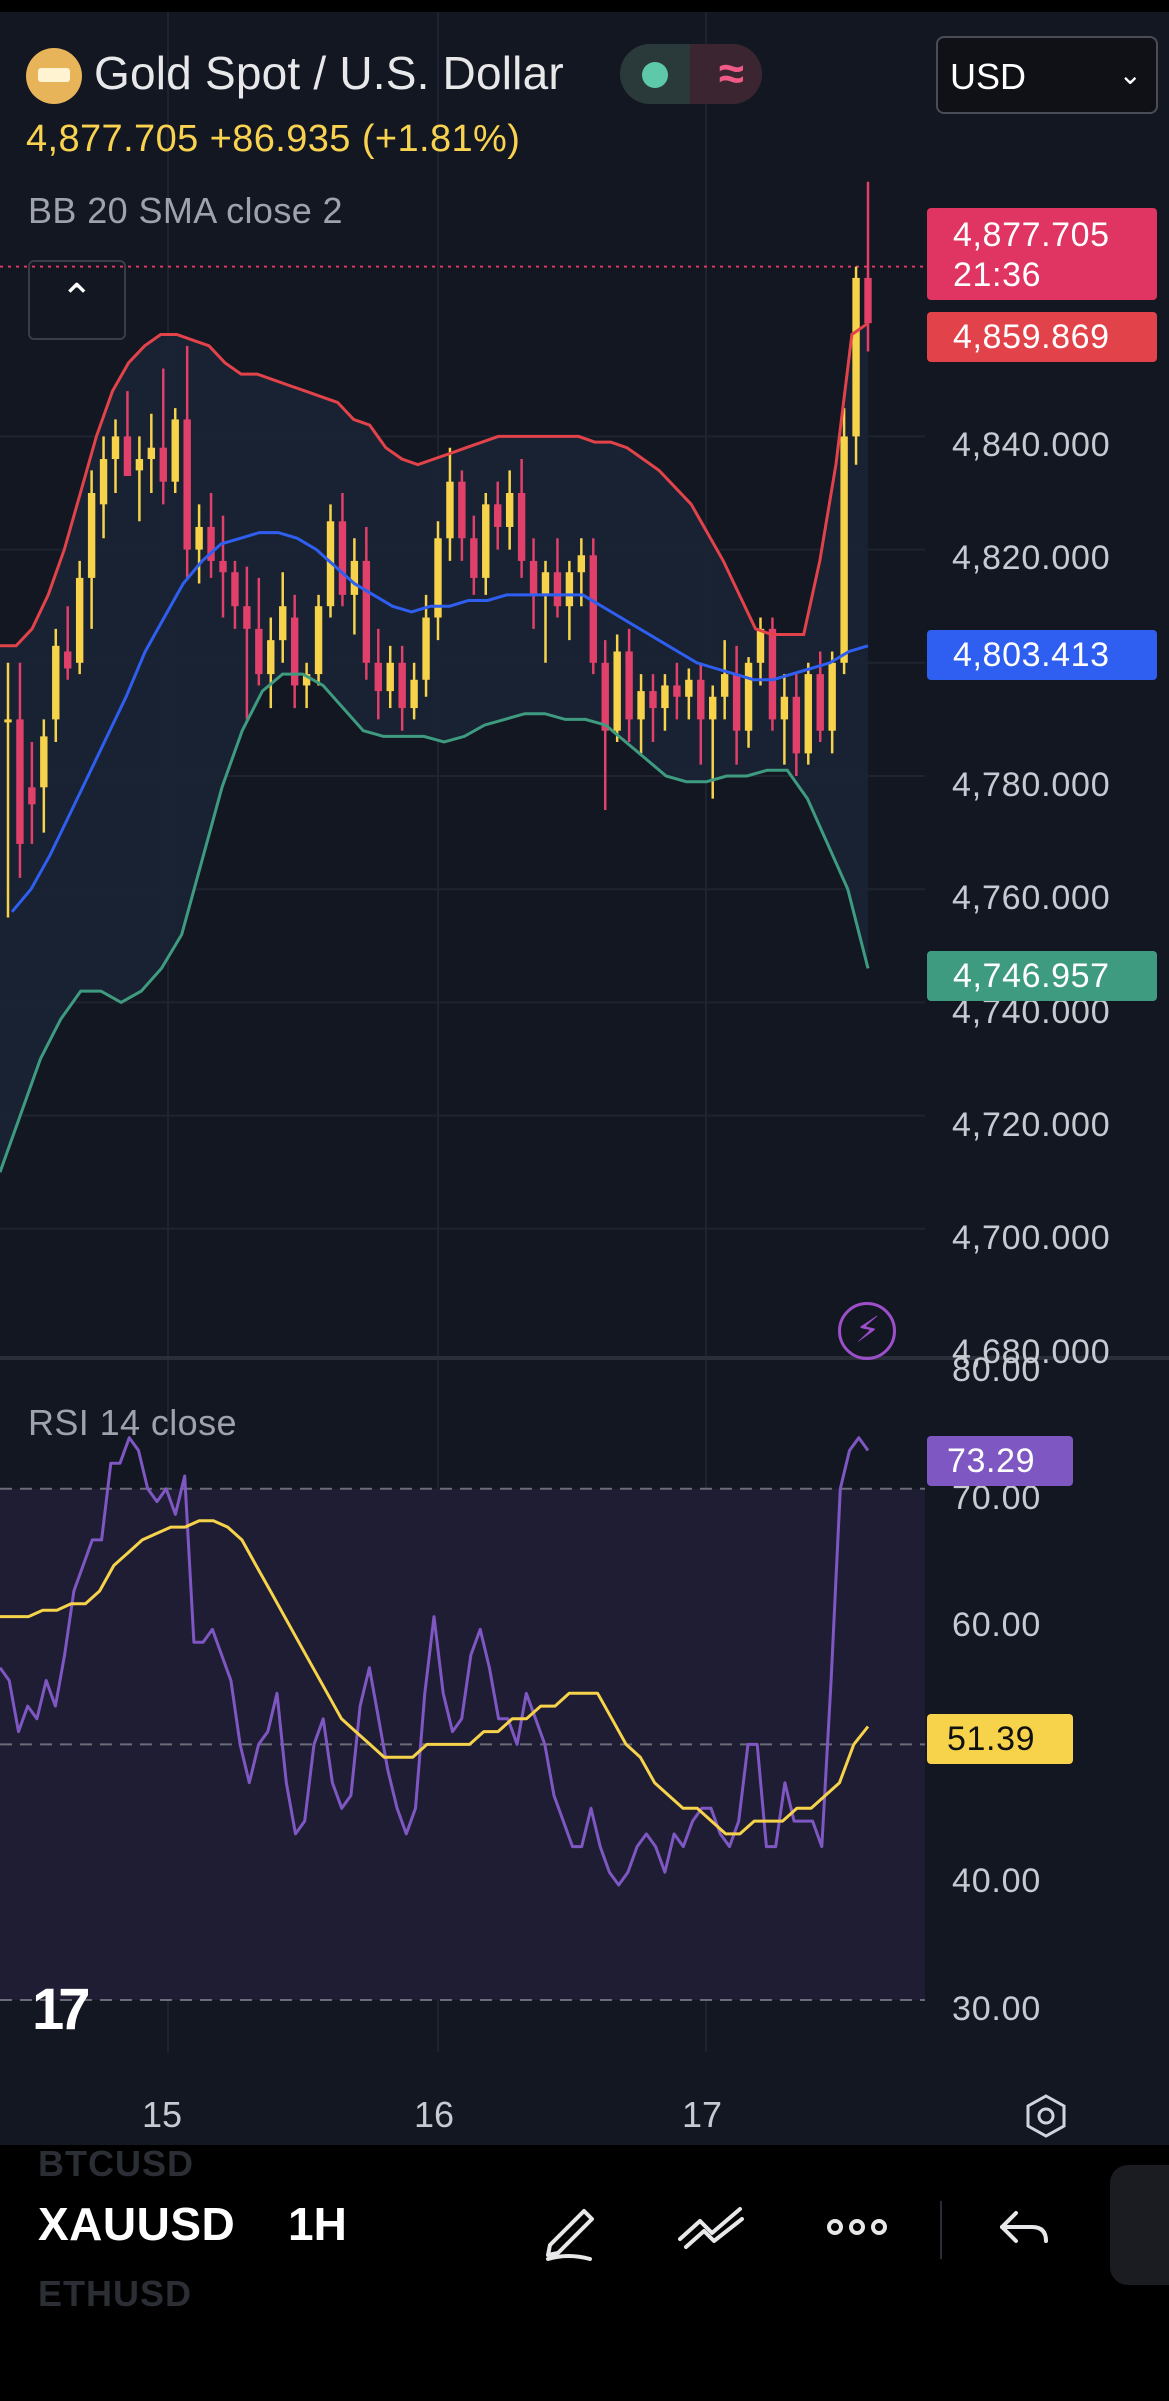 The image size is (1169, 2401). What do you see at coordinates (731, 73) in the screenshot?
I see `wave-icon: ≈` at bounding box center [731, 73].